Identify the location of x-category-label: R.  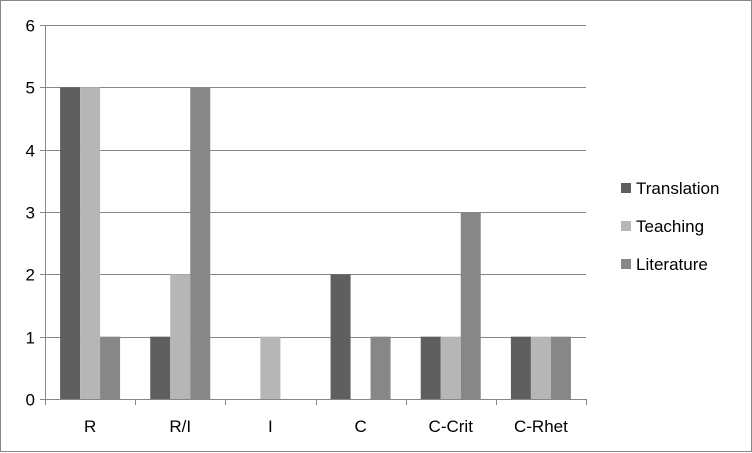
(90, 426).